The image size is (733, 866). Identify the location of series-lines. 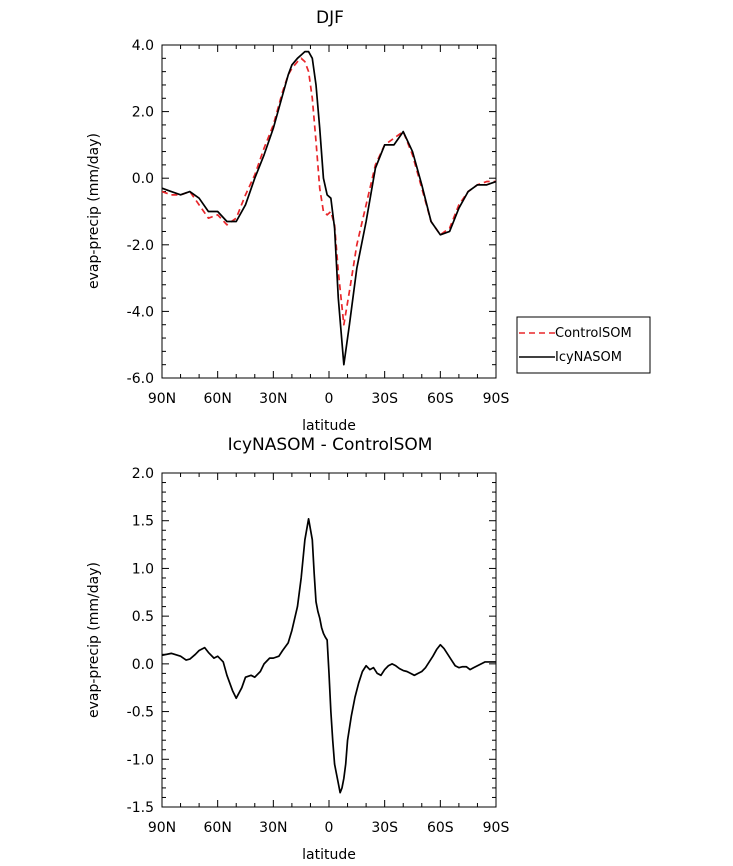
(328, 655).